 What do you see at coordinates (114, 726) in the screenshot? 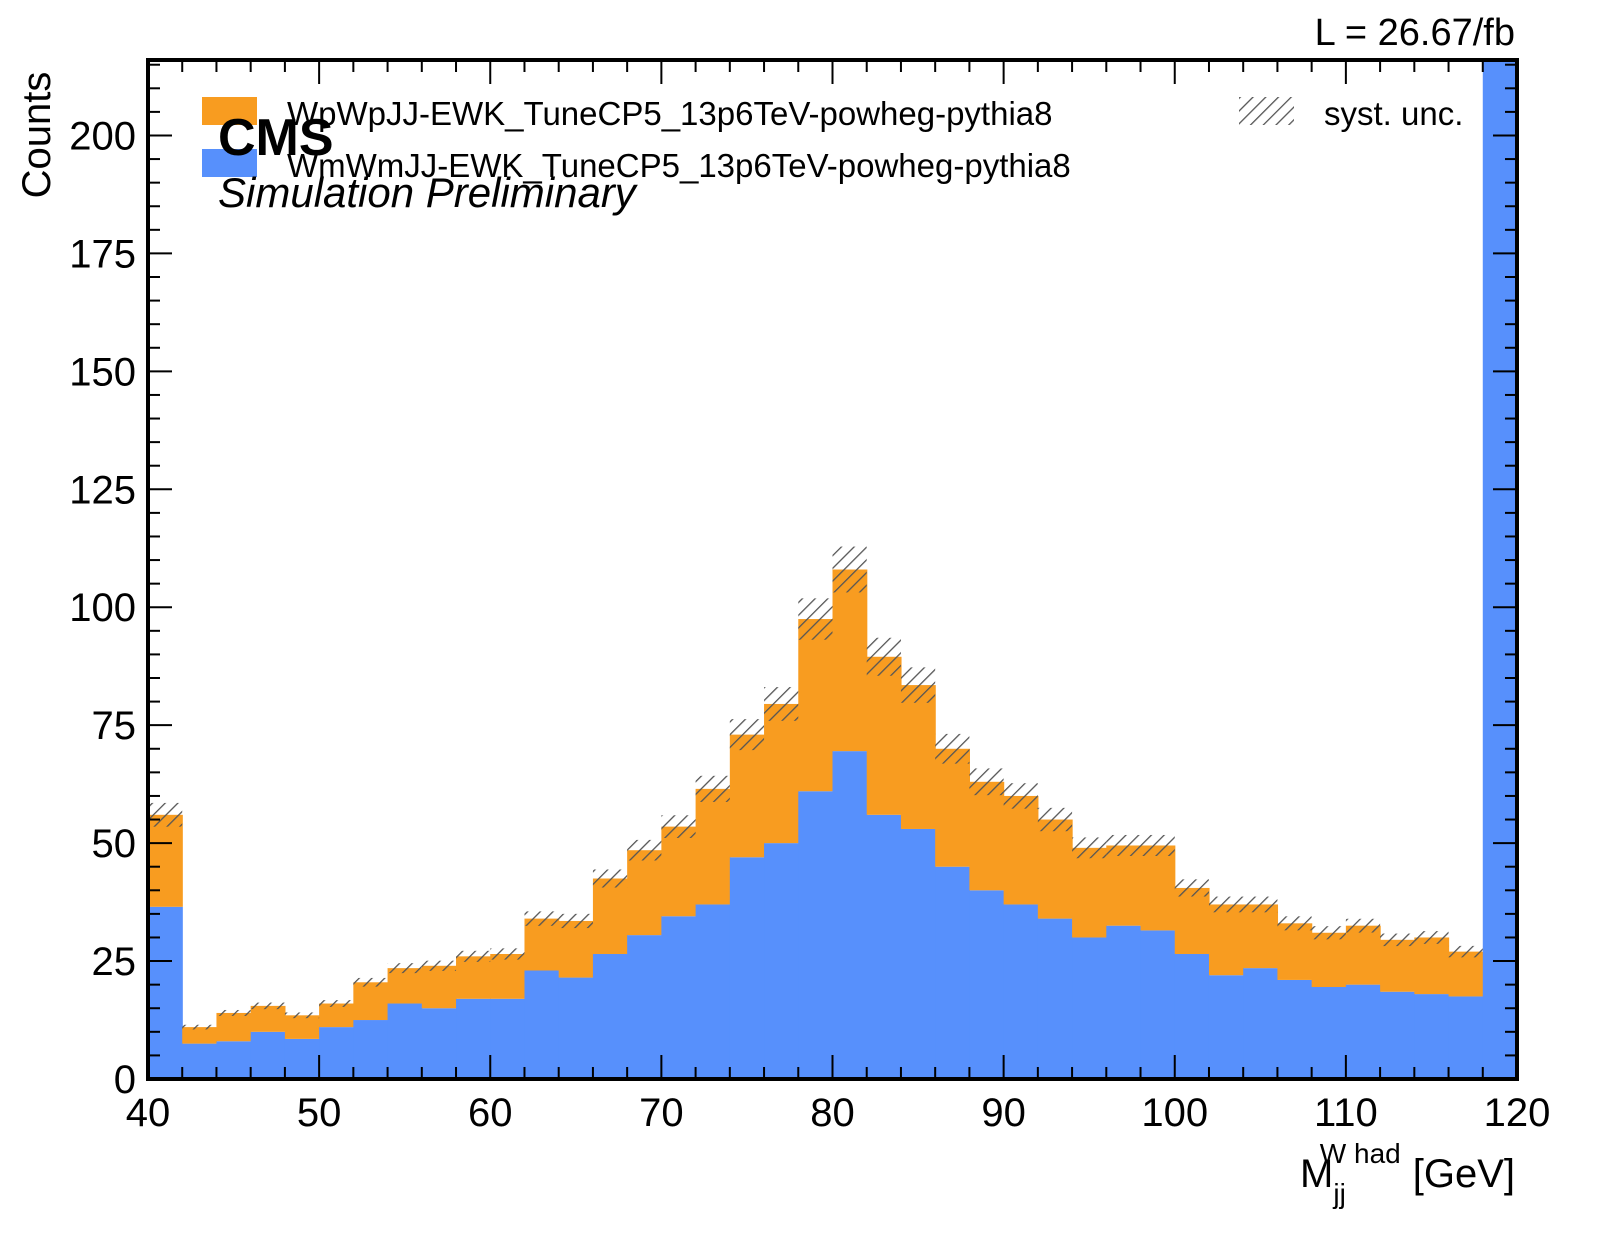
I see `y-tick-label: 75` at bounding box center [114, 726].